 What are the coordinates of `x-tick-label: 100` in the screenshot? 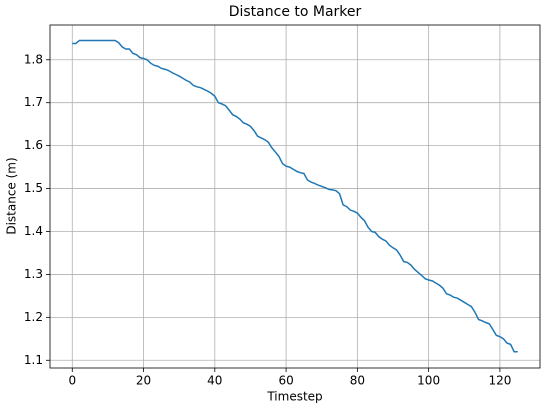 It's located at (428, 381).